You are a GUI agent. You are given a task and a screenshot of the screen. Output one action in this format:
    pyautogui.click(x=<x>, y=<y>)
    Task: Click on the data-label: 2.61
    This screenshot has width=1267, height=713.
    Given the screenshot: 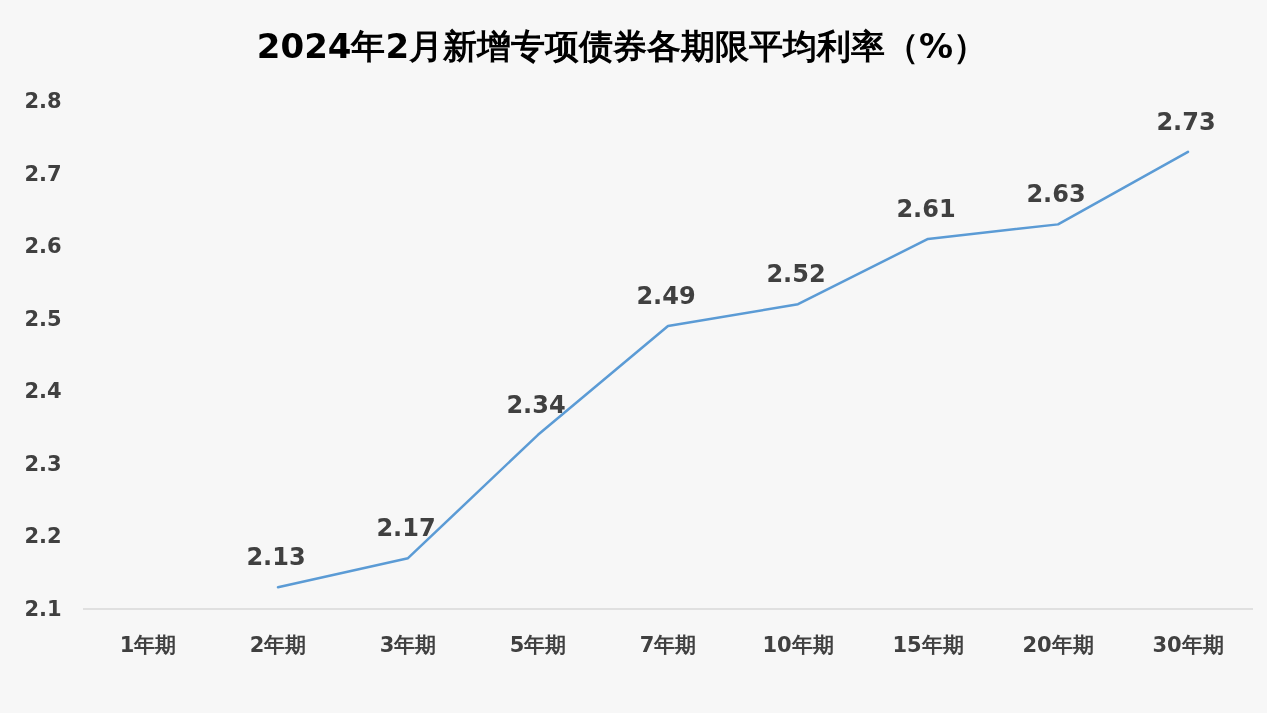 What is the action you would take?
    pyautogui.click(x=926, y=208)
    